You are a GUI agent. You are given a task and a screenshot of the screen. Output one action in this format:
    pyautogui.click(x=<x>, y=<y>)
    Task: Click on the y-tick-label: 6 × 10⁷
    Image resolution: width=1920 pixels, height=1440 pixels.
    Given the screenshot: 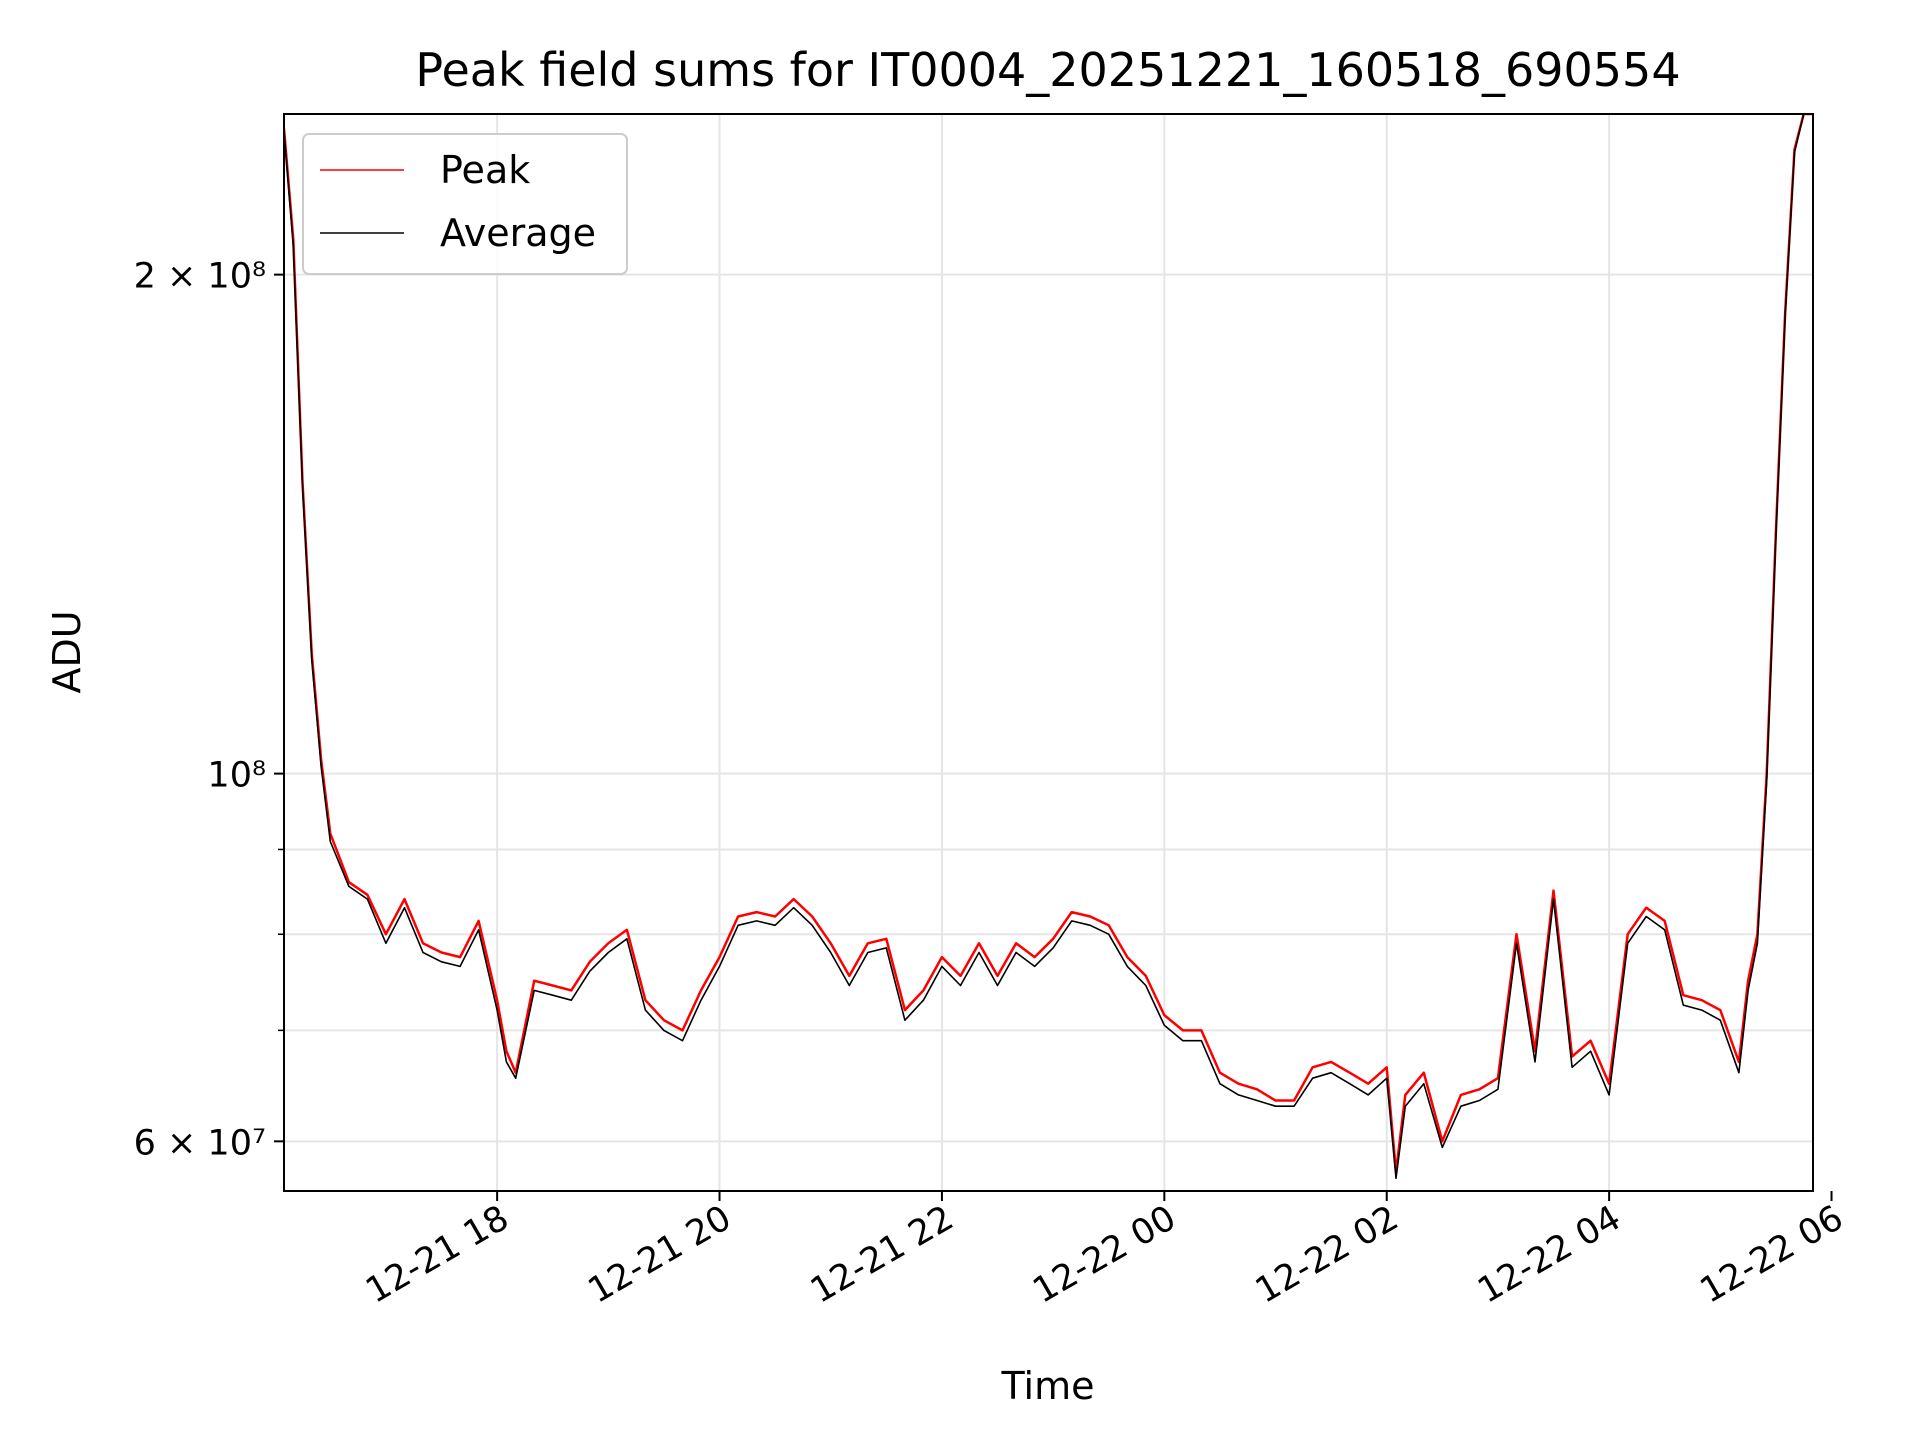 What is the action you would take?
    pyautogui.click(x=200, y=1143)
    